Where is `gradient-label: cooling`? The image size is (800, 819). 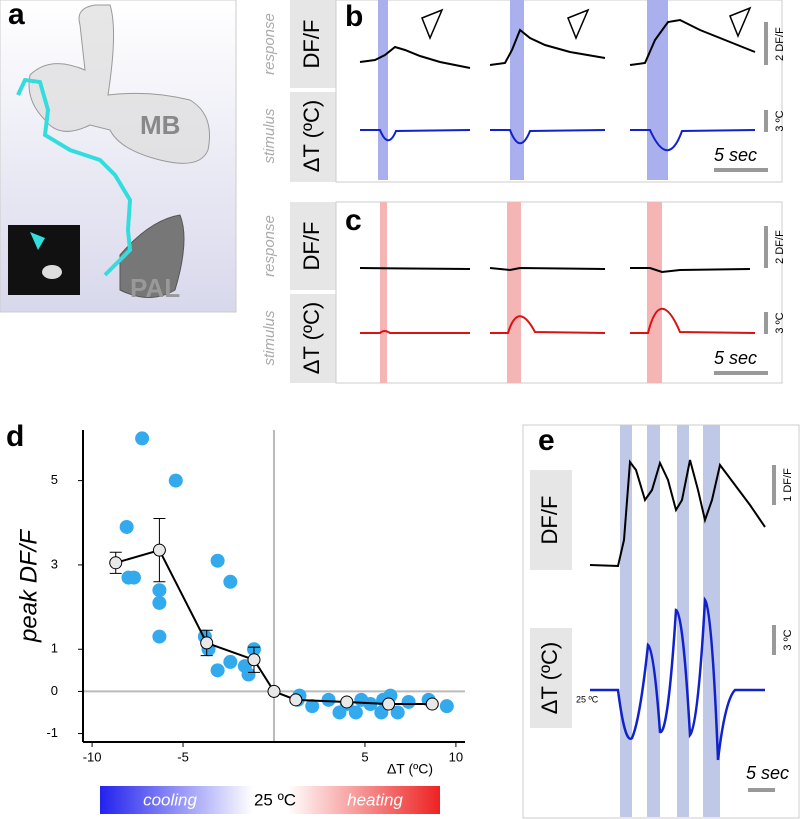 gradient-label: cooling is located at coordinates (170, 799).